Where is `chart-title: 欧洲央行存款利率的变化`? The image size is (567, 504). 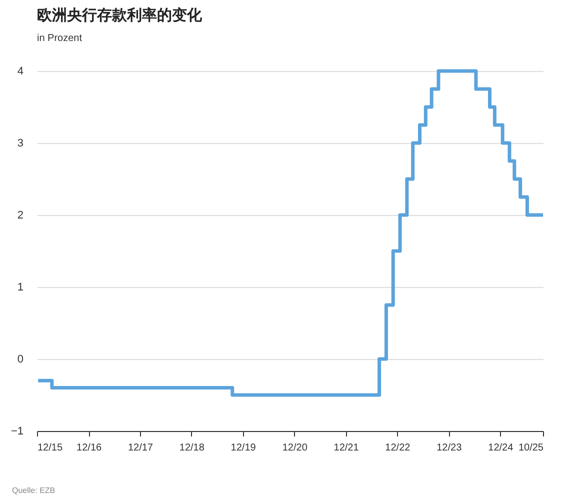 chart-title: 欧洲央行存款利率的变化 is located at coordinates (120, 15).